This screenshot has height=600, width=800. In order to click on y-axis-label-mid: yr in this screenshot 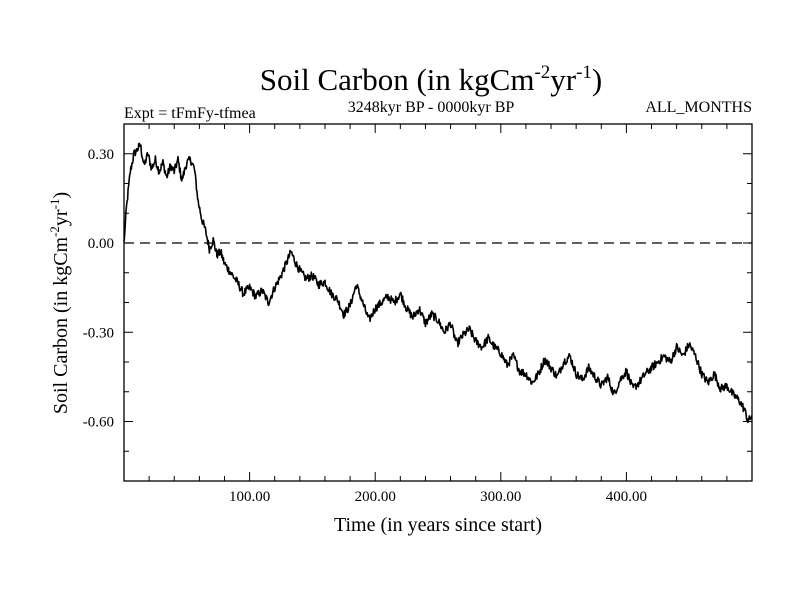, I will do `click(61, 217)`.